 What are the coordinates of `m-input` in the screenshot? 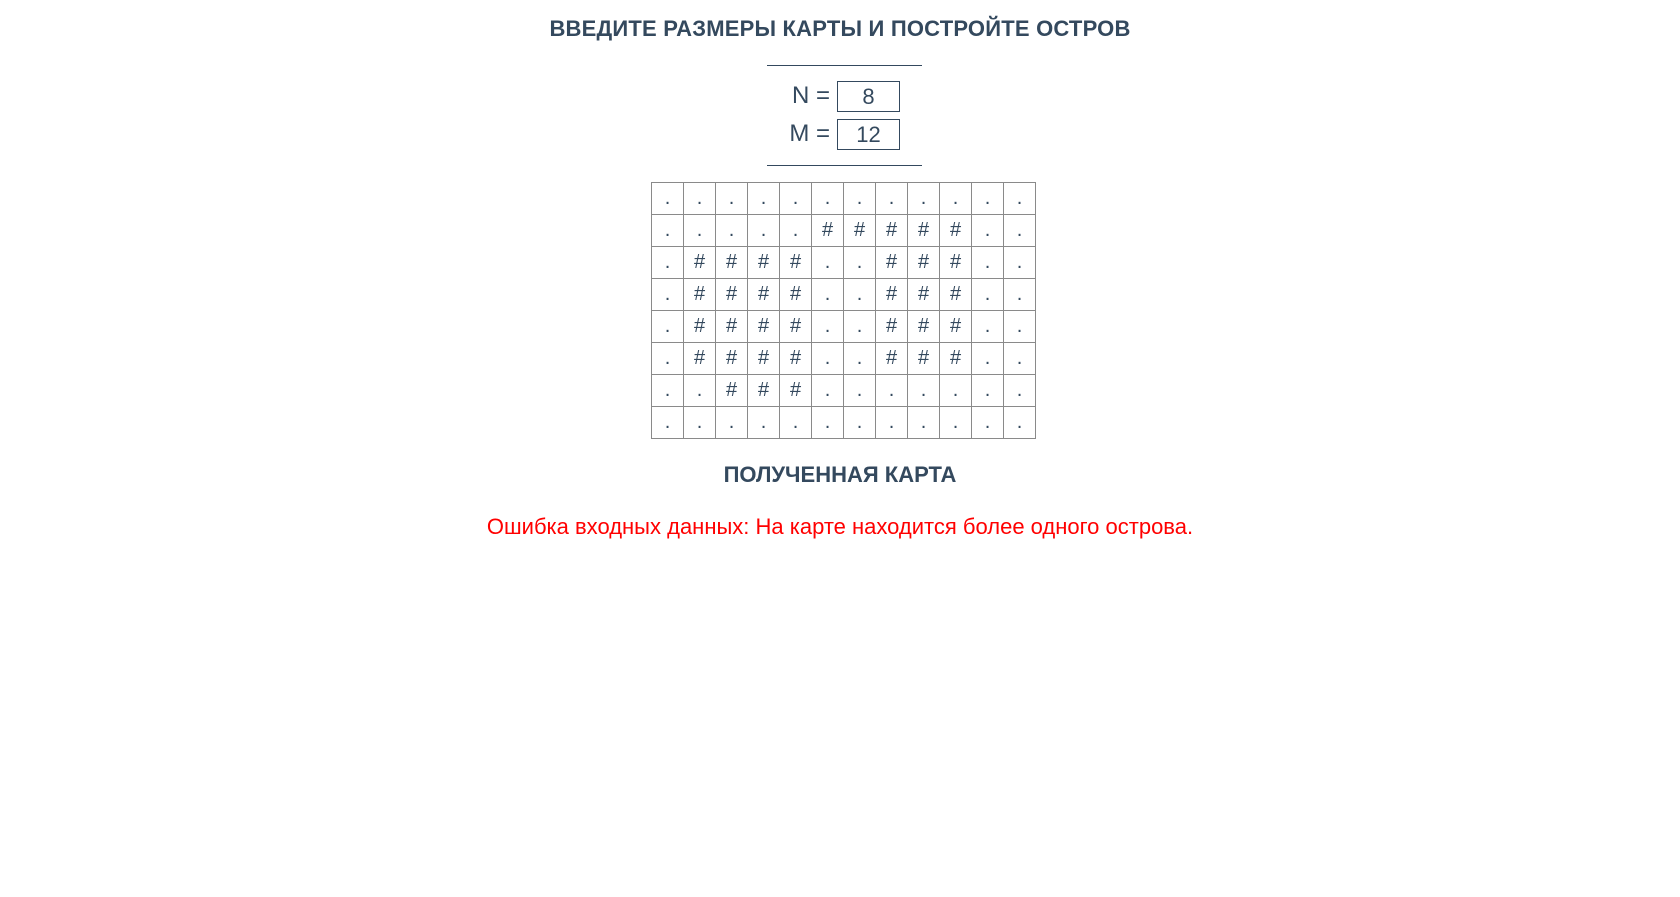 It's located at (868, 134).